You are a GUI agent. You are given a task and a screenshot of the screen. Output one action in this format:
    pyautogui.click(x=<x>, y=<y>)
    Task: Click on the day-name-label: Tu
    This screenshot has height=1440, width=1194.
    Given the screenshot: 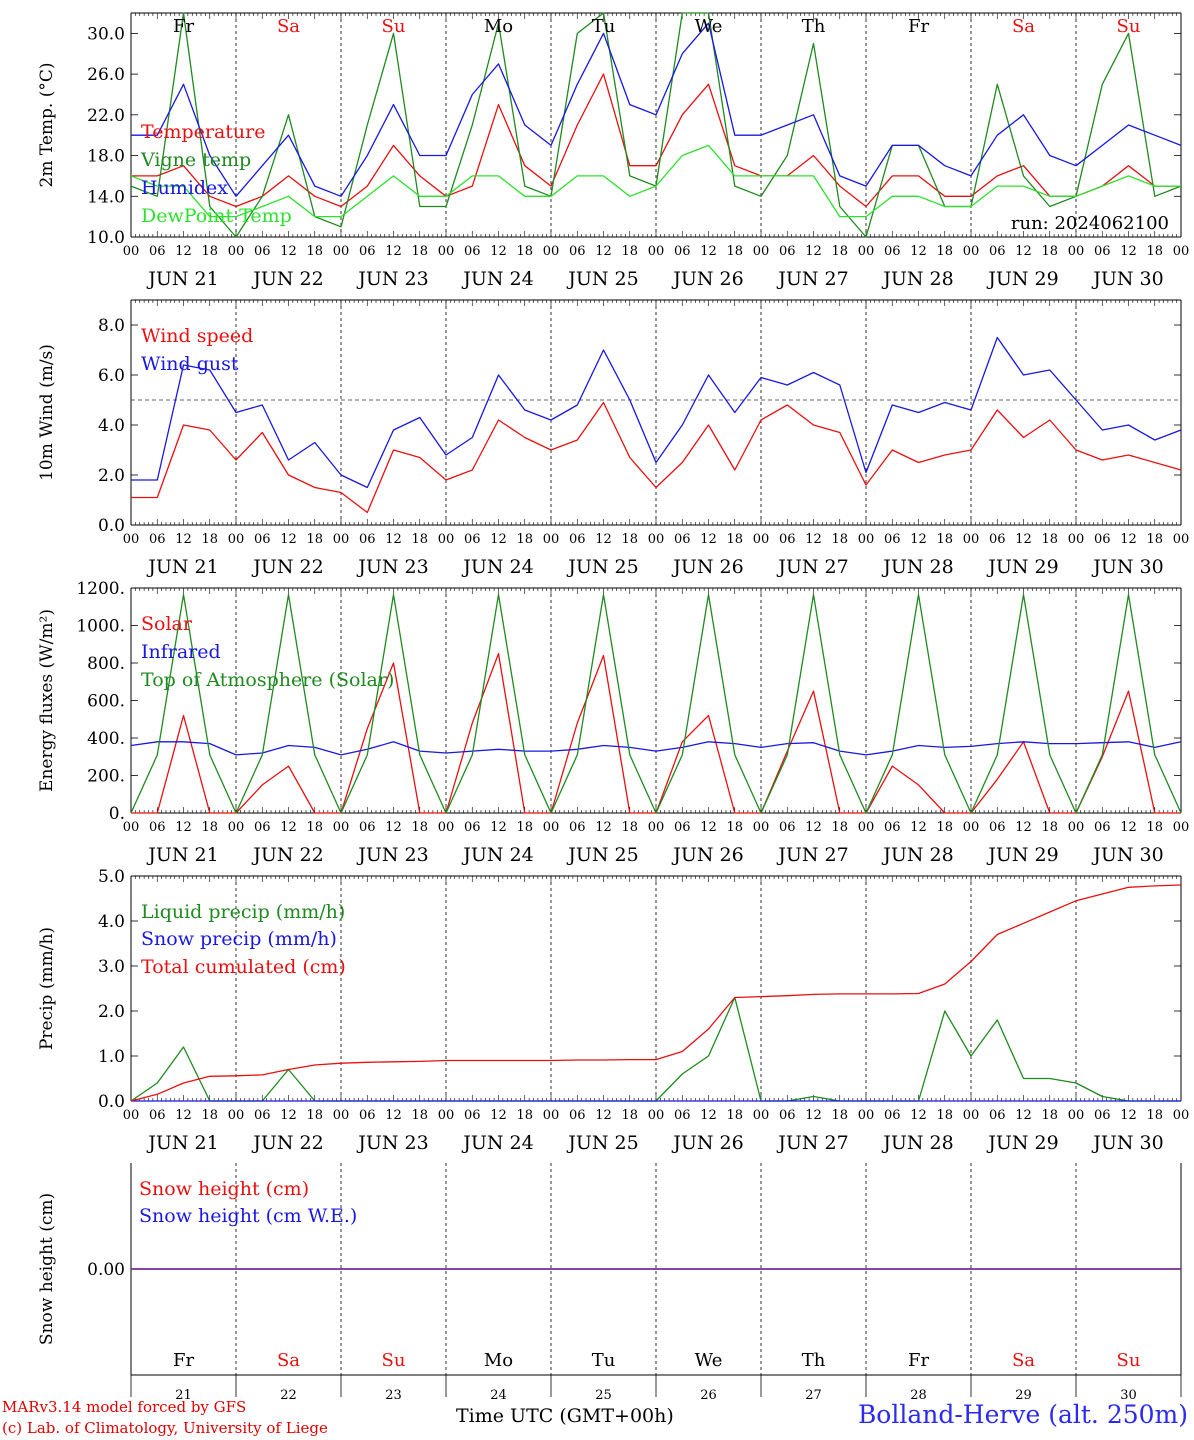 What is the action you would take?
    pyautogui.click(x=604, y=26)
    